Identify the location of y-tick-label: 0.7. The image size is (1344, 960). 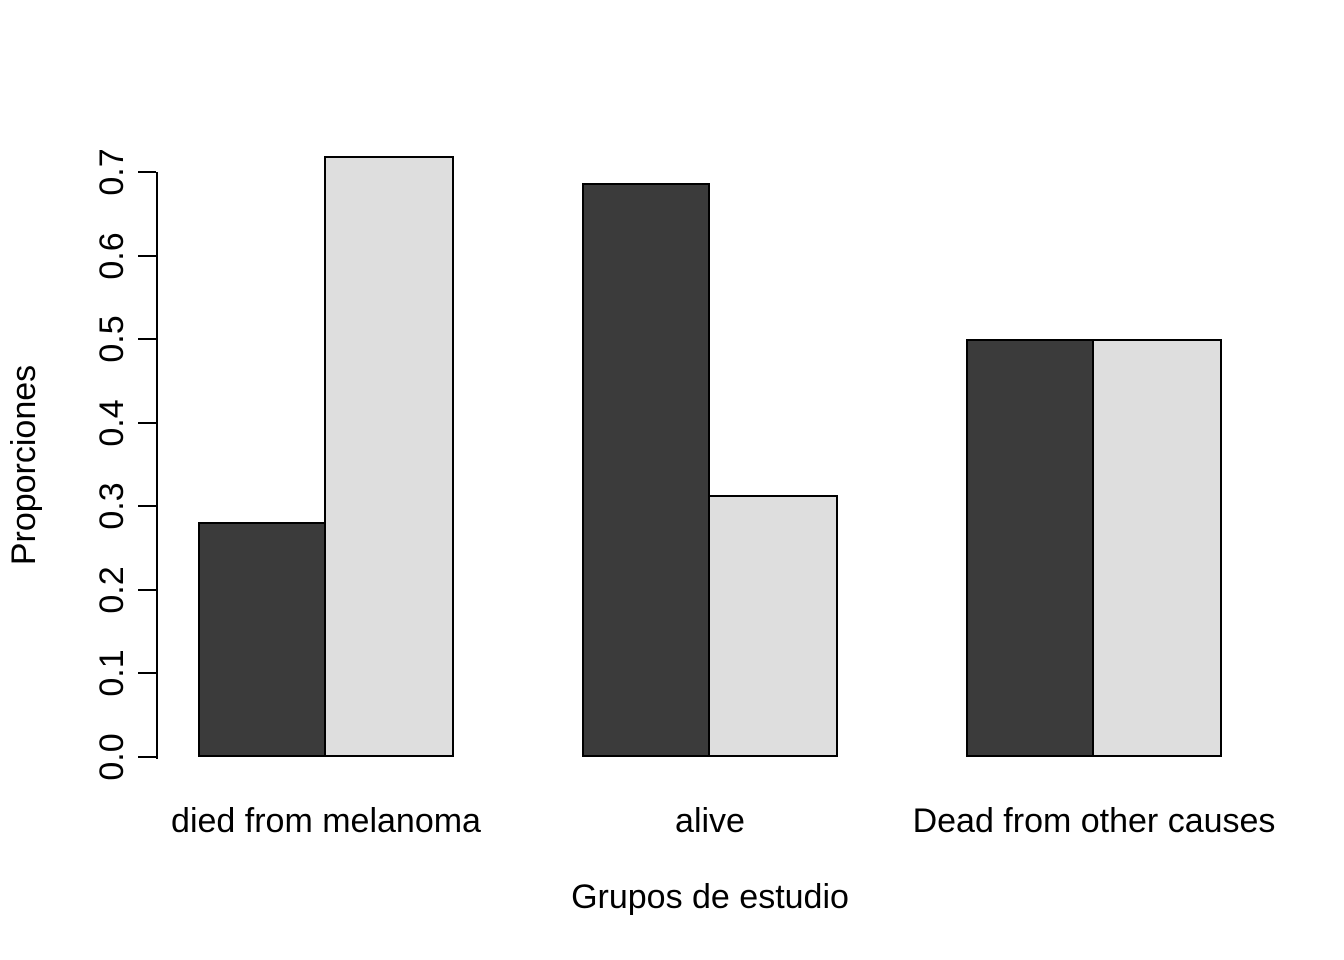
(112, 172).